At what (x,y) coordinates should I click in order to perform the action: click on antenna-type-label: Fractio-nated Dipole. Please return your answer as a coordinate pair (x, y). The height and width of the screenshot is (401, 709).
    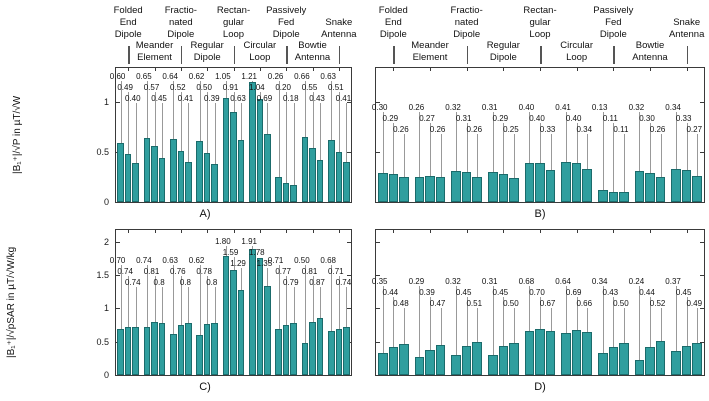
    Looking at the image, I should click on (466, 22).